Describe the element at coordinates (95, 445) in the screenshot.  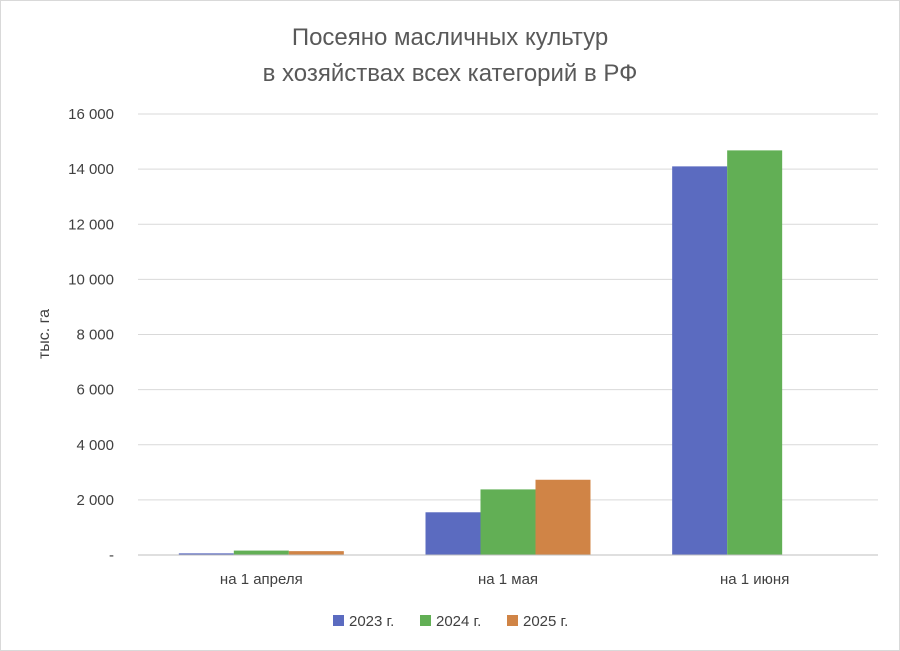
I see `y-tick-label: 4 000` at that location.